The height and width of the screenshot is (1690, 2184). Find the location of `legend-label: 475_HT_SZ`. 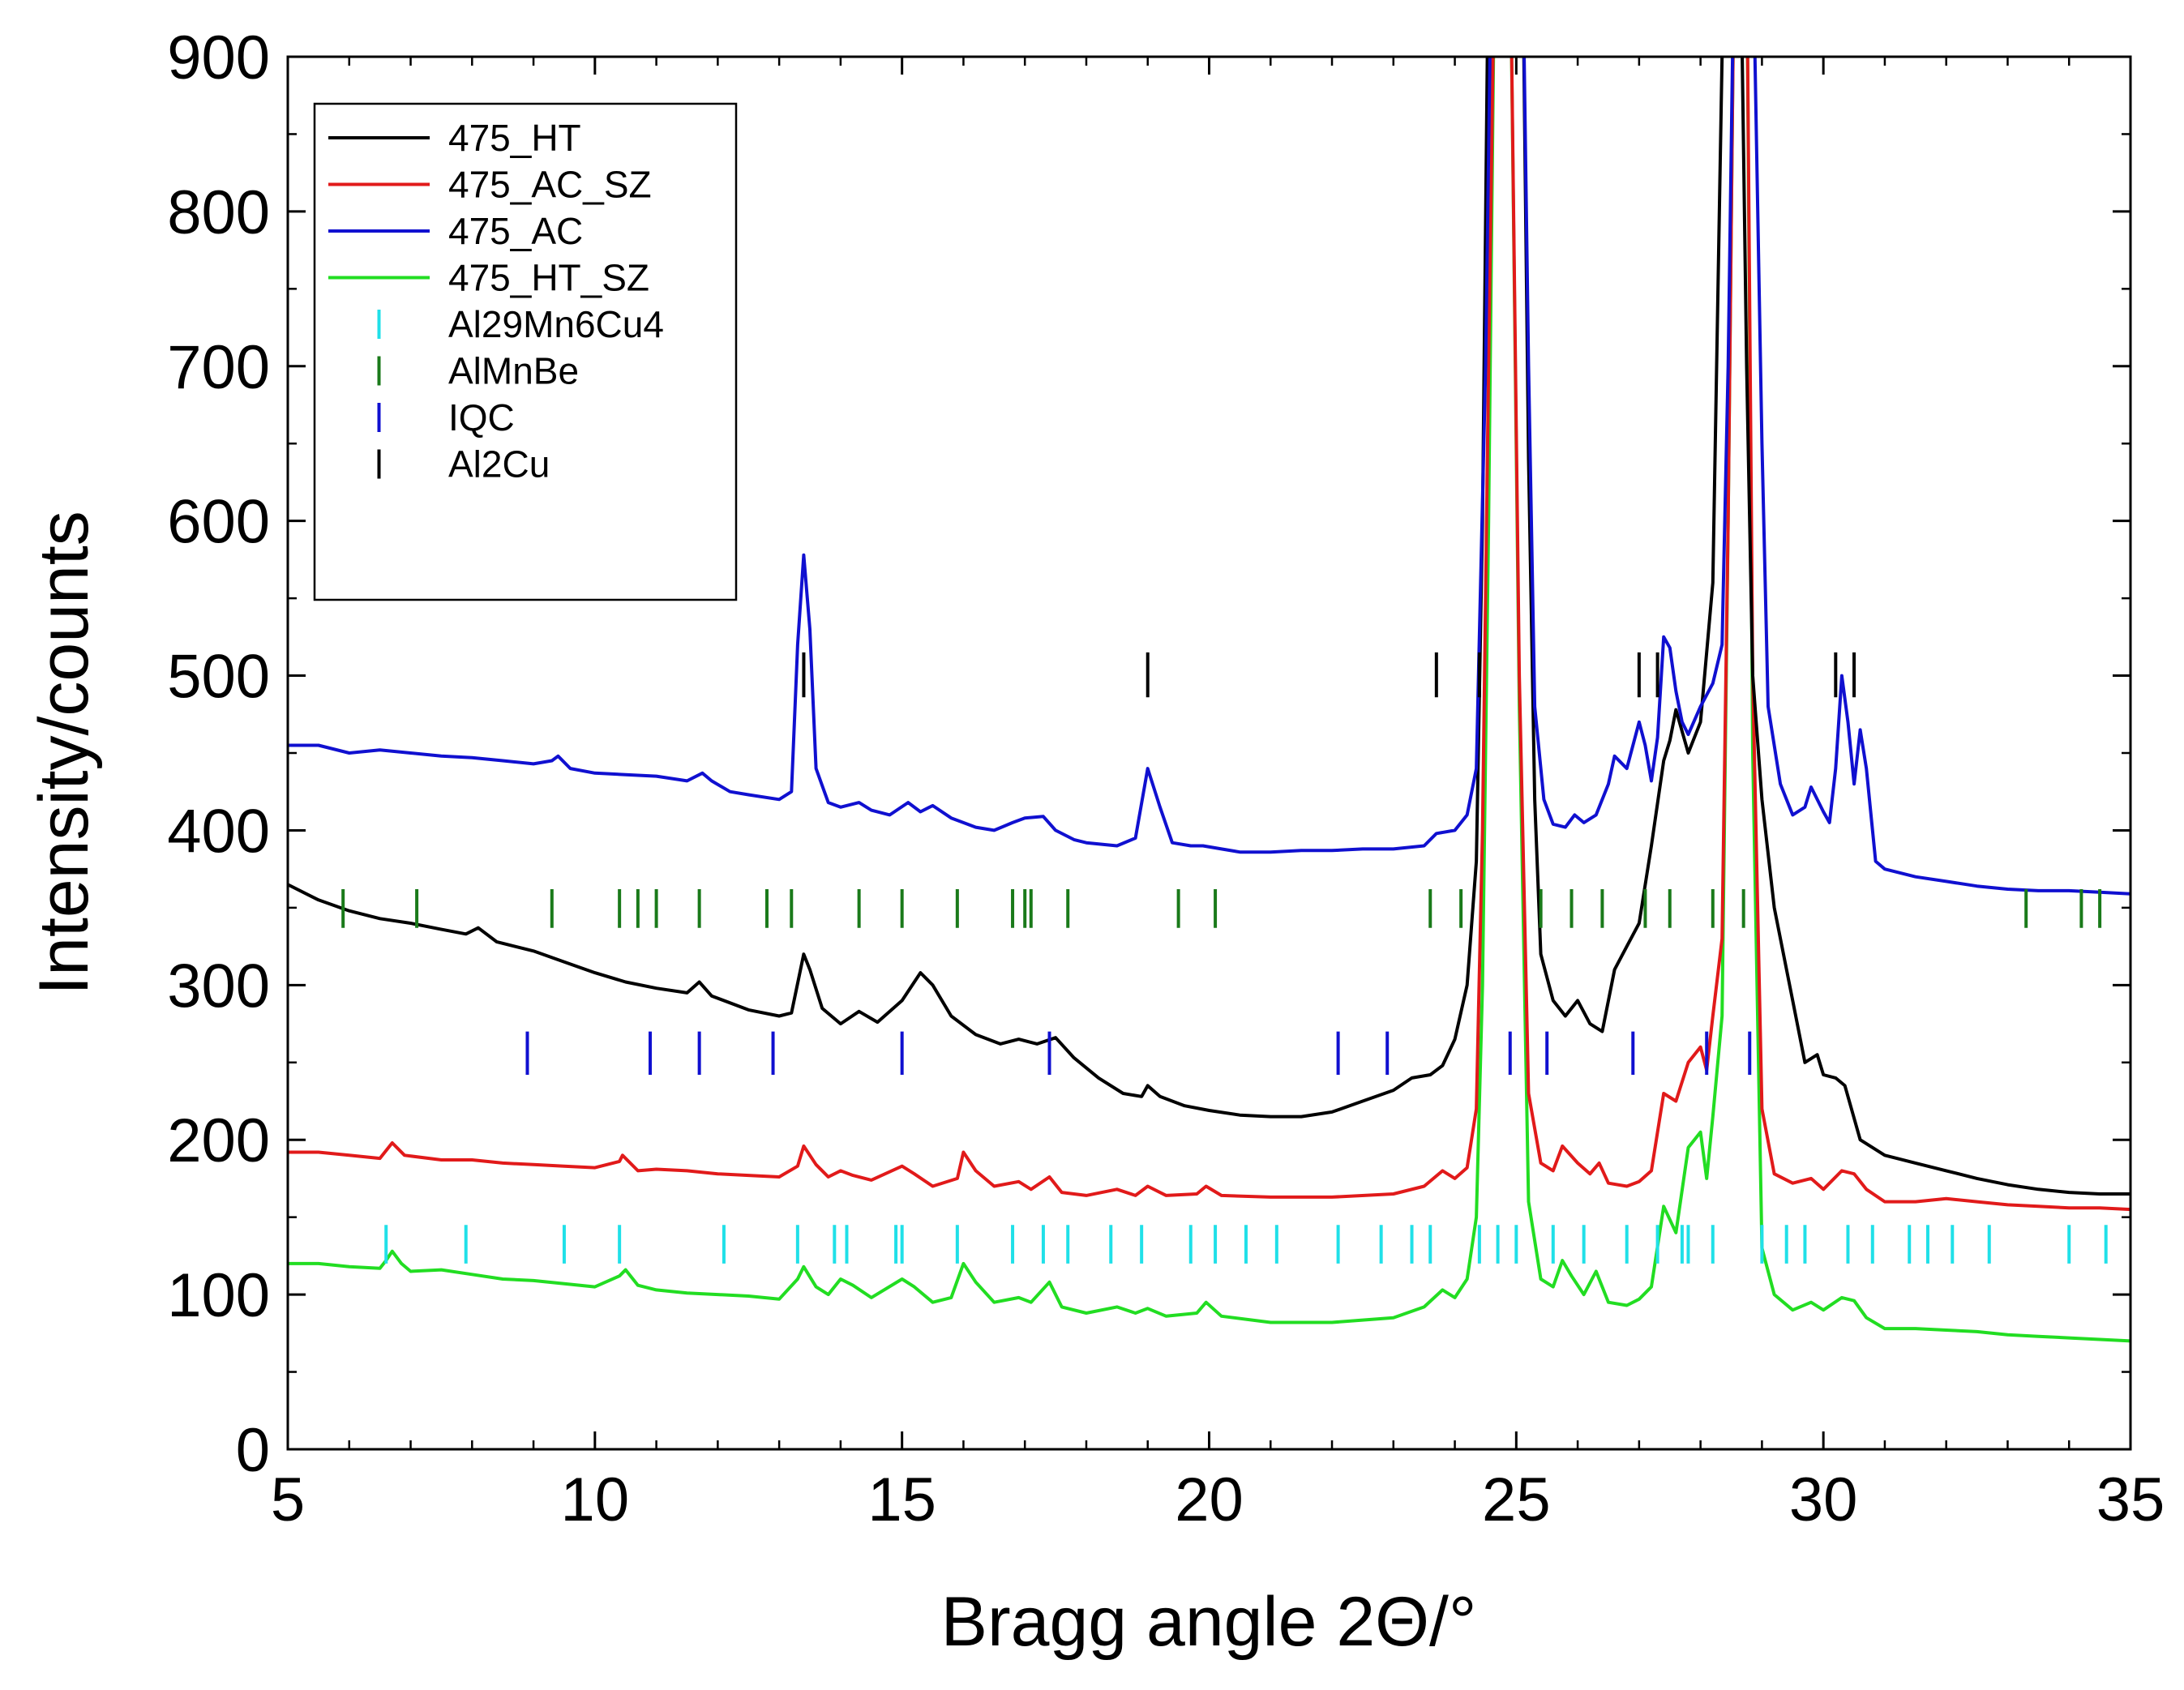

legend-label: 475_HT_SZ is located at coordinates (548, 278).